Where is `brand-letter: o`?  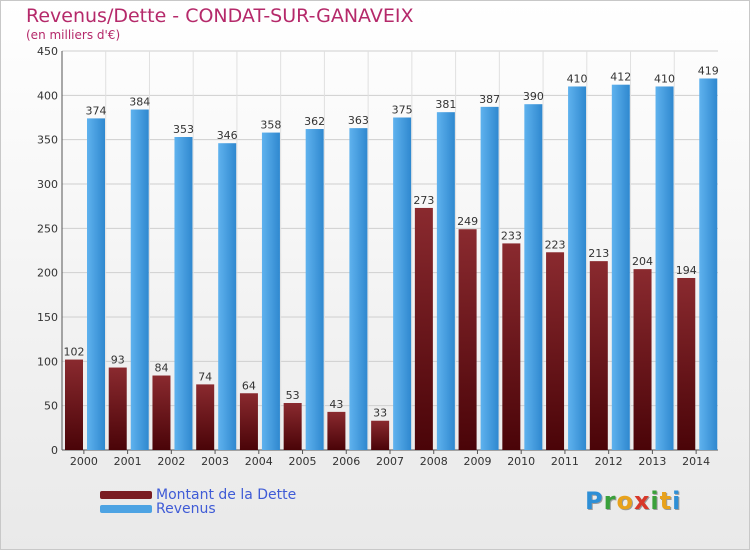 brand-letter: o is located at coordinates (625, 501).